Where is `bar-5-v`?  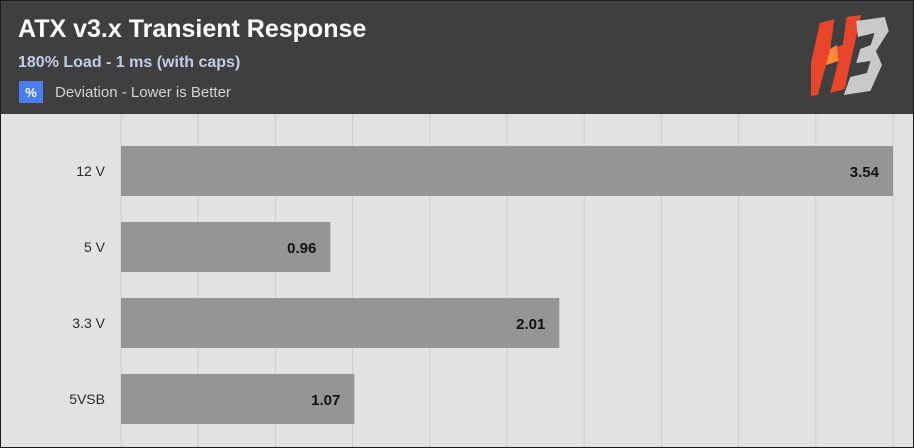 bar-5-v is located at coordinates (226, 247).